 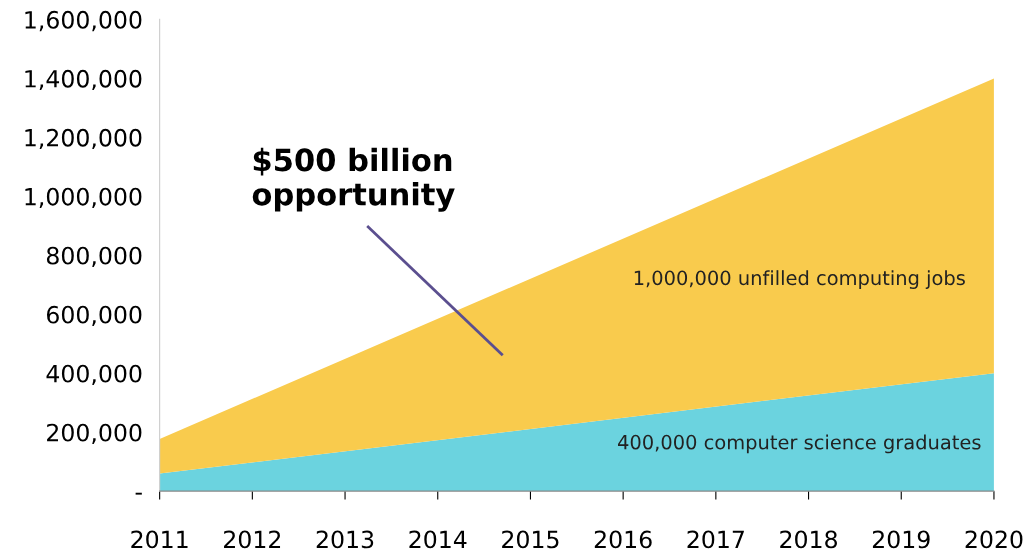 What do you see at coordinates (345, 539) in the screenshot?
I see `x-tick-label: 2013` at bounding box center [345, 539].